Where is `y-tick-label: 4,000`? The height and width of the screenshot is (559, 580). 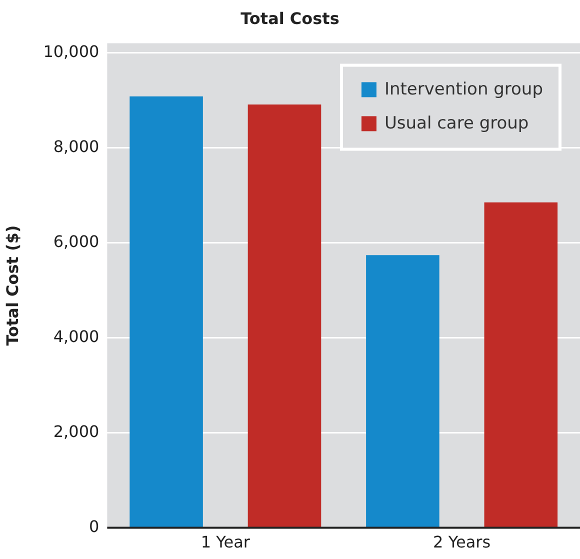
y-tick-label: 4,000 is located at coordinates (76, 336).